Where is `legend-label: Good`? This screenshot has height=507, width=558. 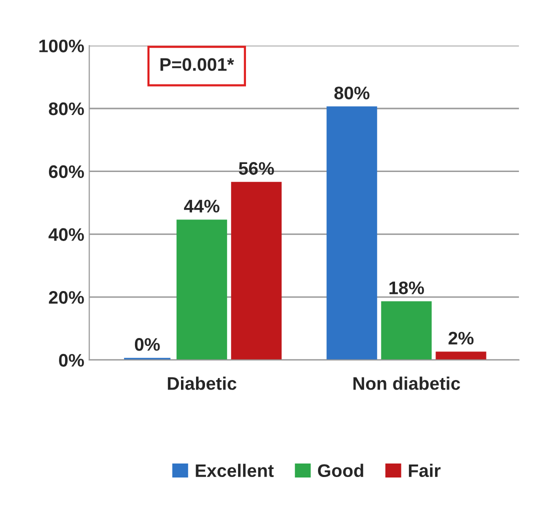 legend-label: Good is located at coordinates (341, 471).